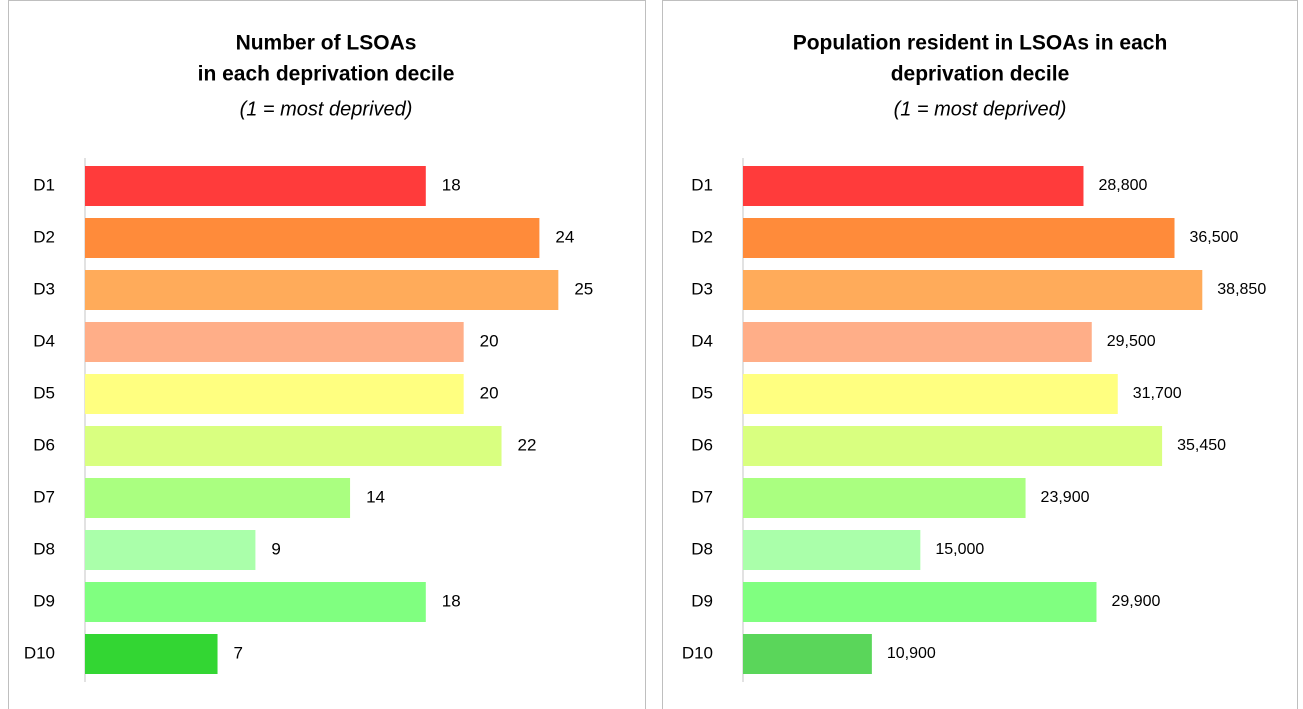 Image resolution: width=1303 pixels, height=709 pixels. Describe the element at coordinates (1201, 445) in the screenshot. I see `data-label: 35,450` at that location.